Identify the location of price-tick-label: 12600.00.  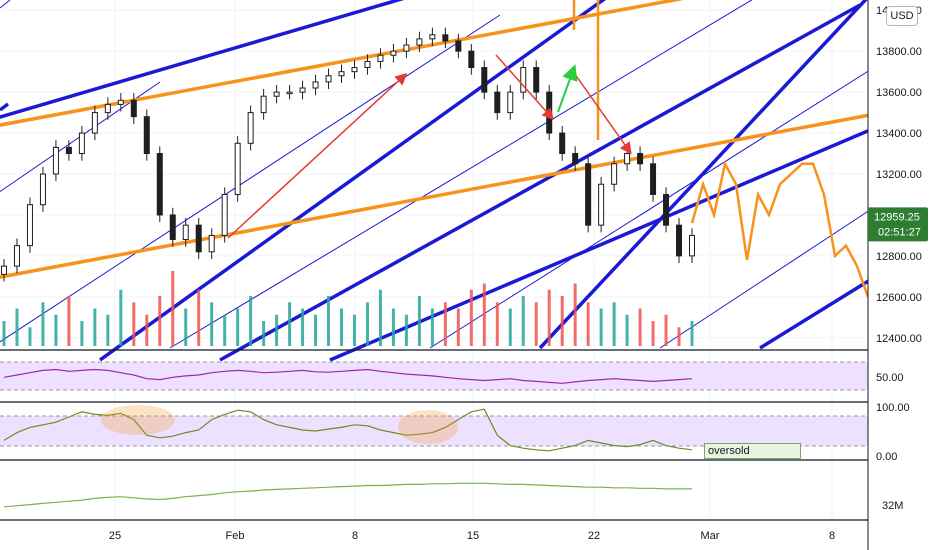
(899, 298).